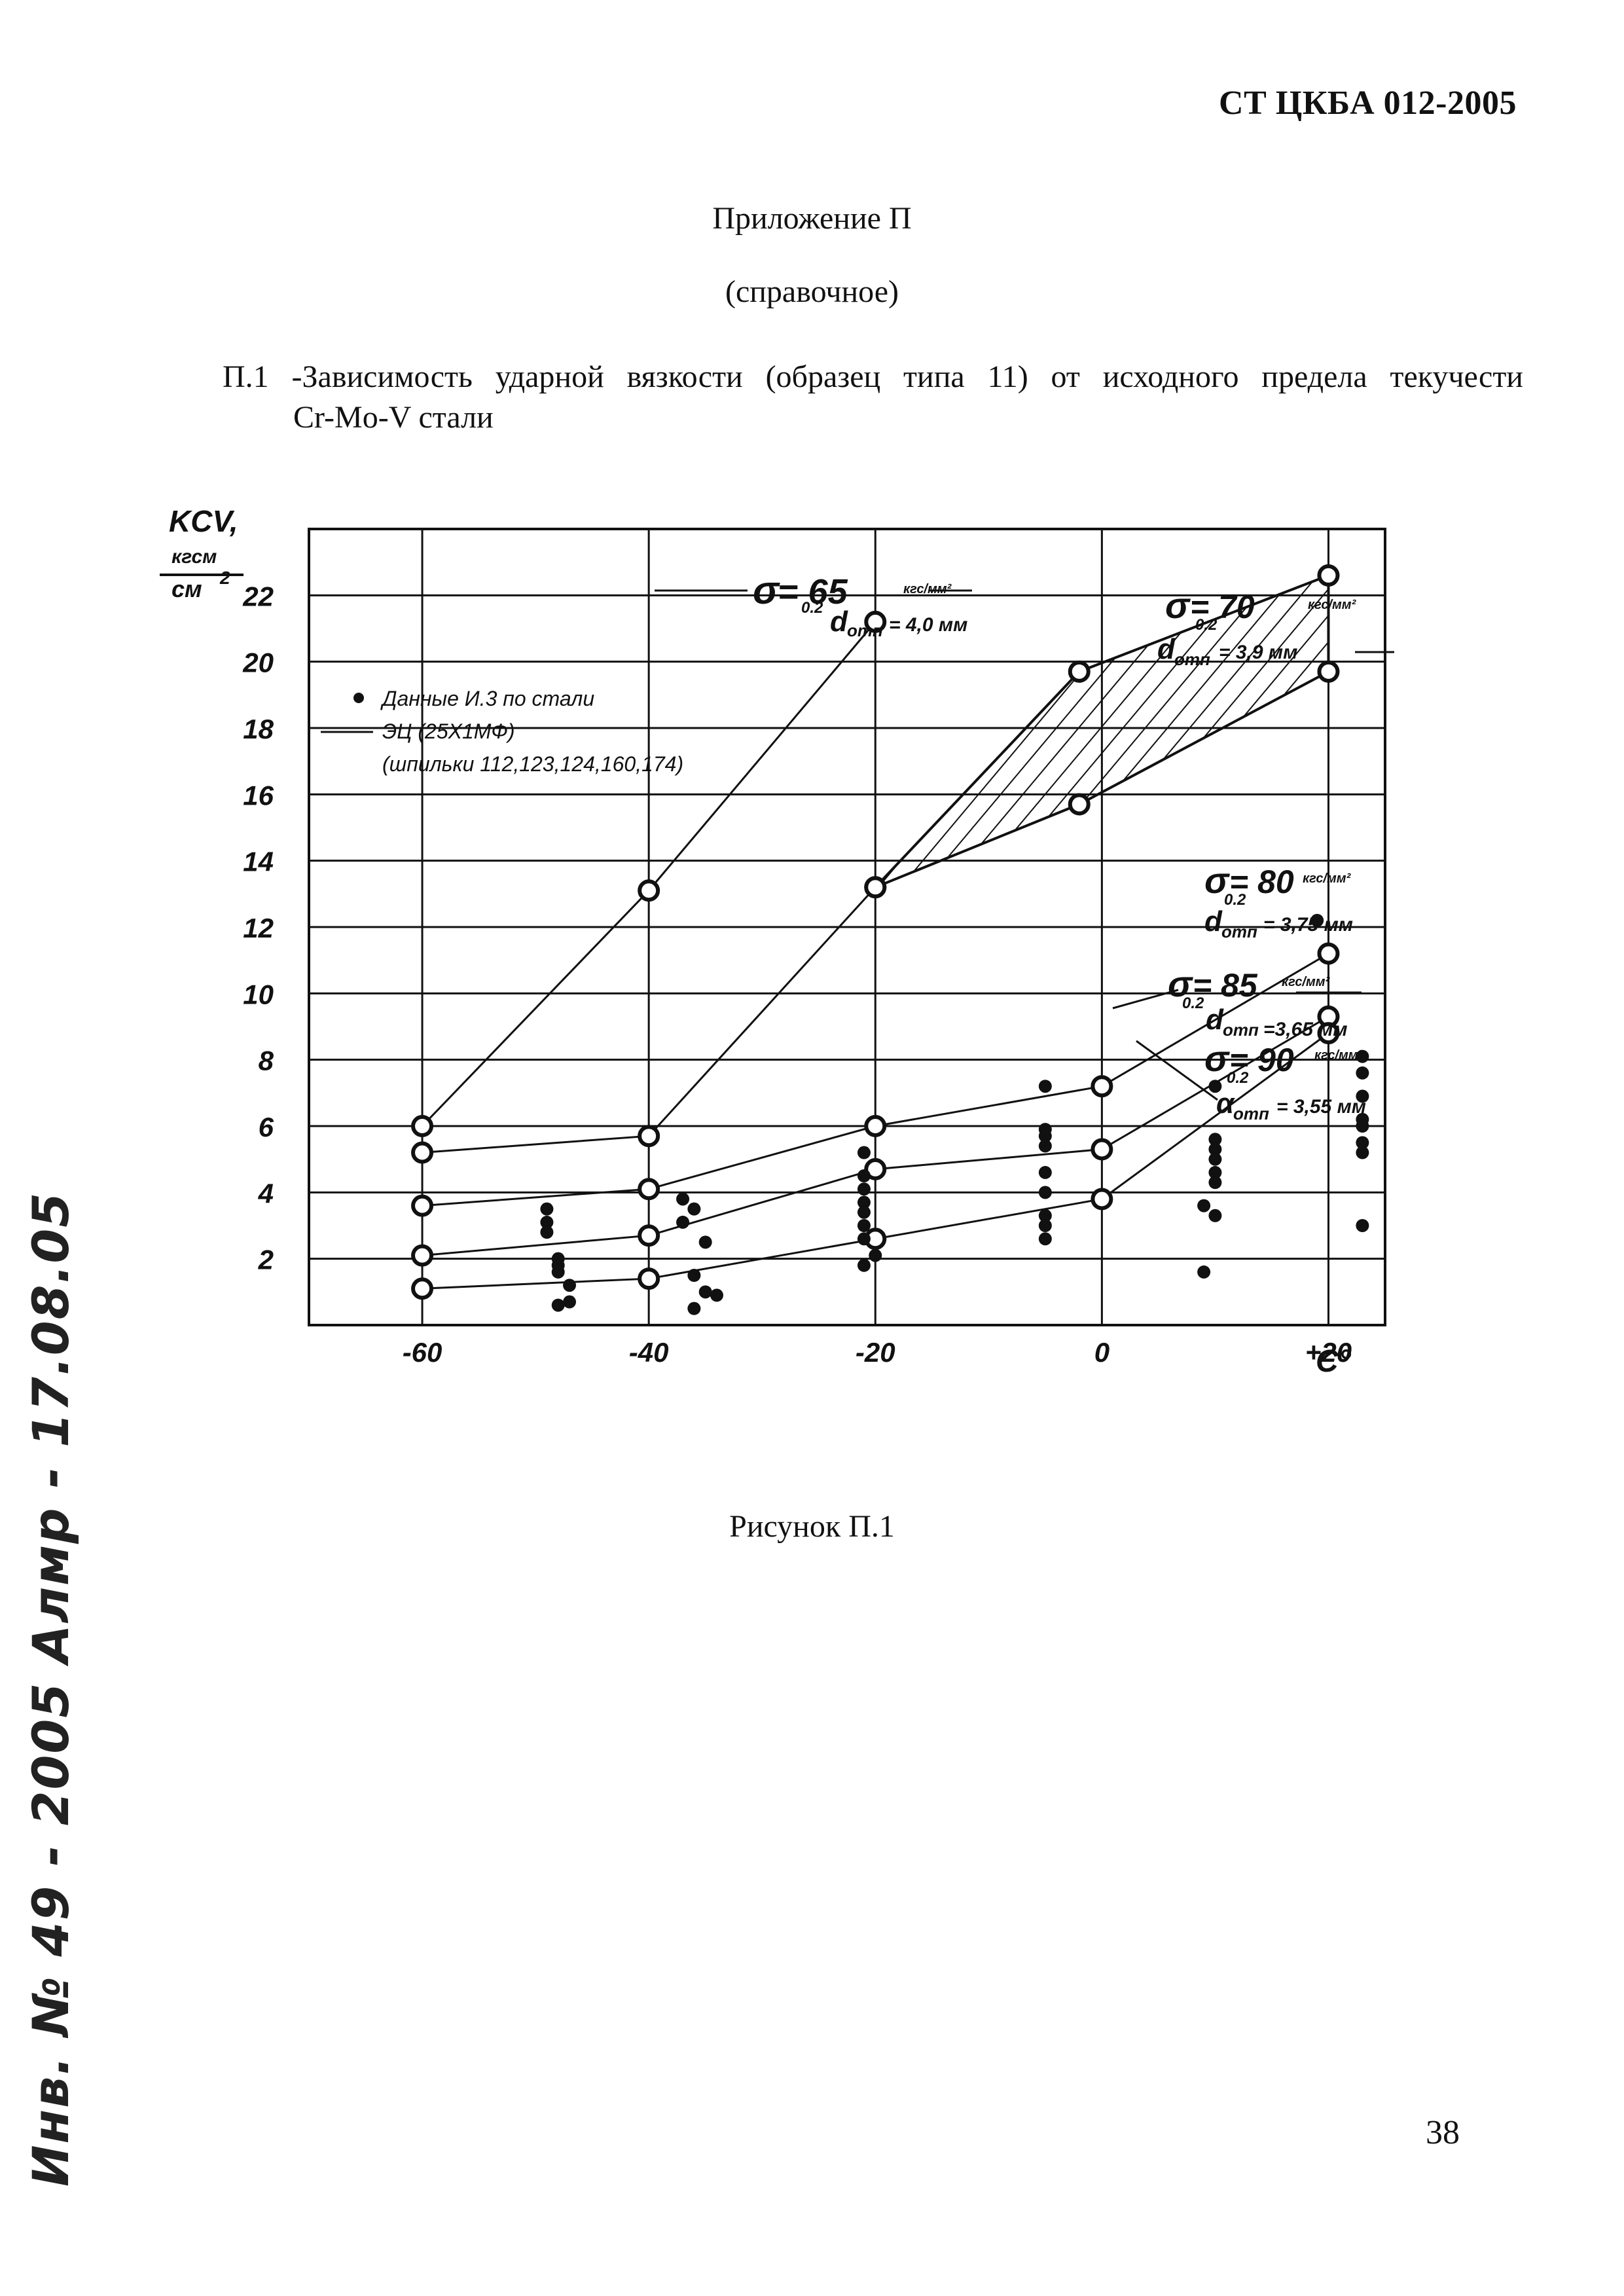 The image size is (1624, 2296). I want to click on x-axis-label: С°, so click(1334, 1361).